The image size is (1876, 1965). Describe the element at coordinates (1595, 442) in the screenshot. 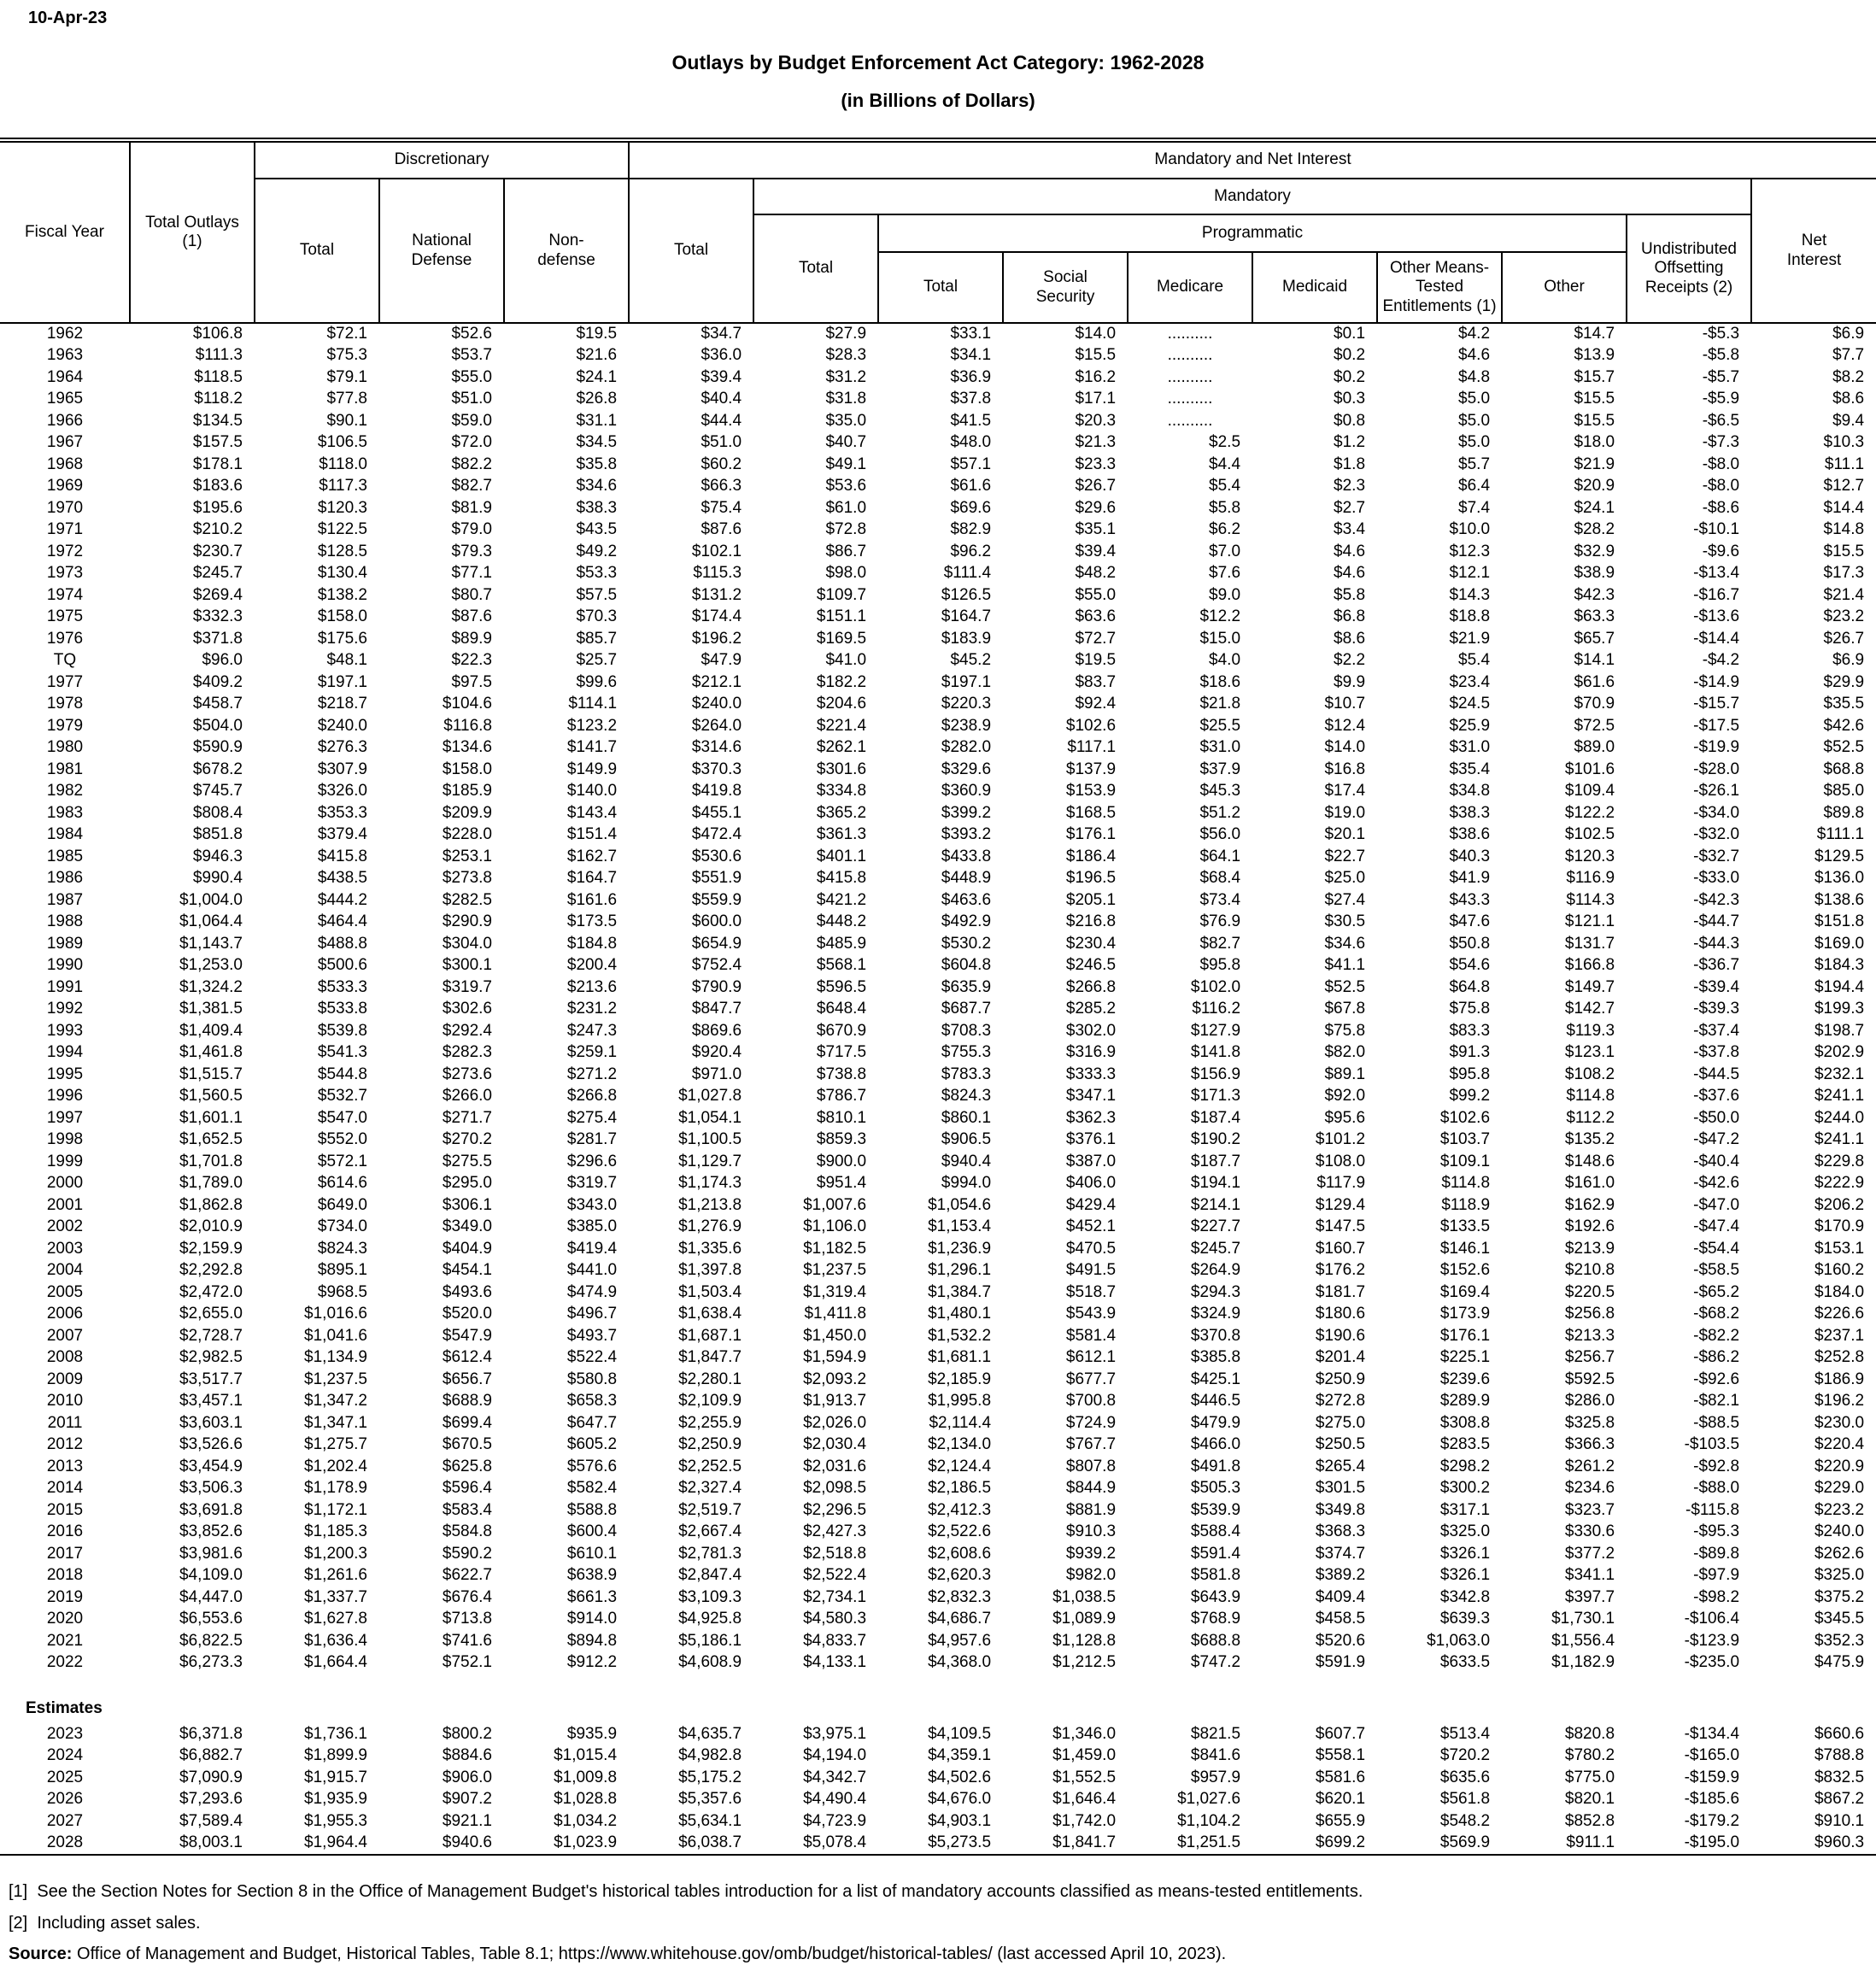

I see `value-cell: $18.0` at that location.